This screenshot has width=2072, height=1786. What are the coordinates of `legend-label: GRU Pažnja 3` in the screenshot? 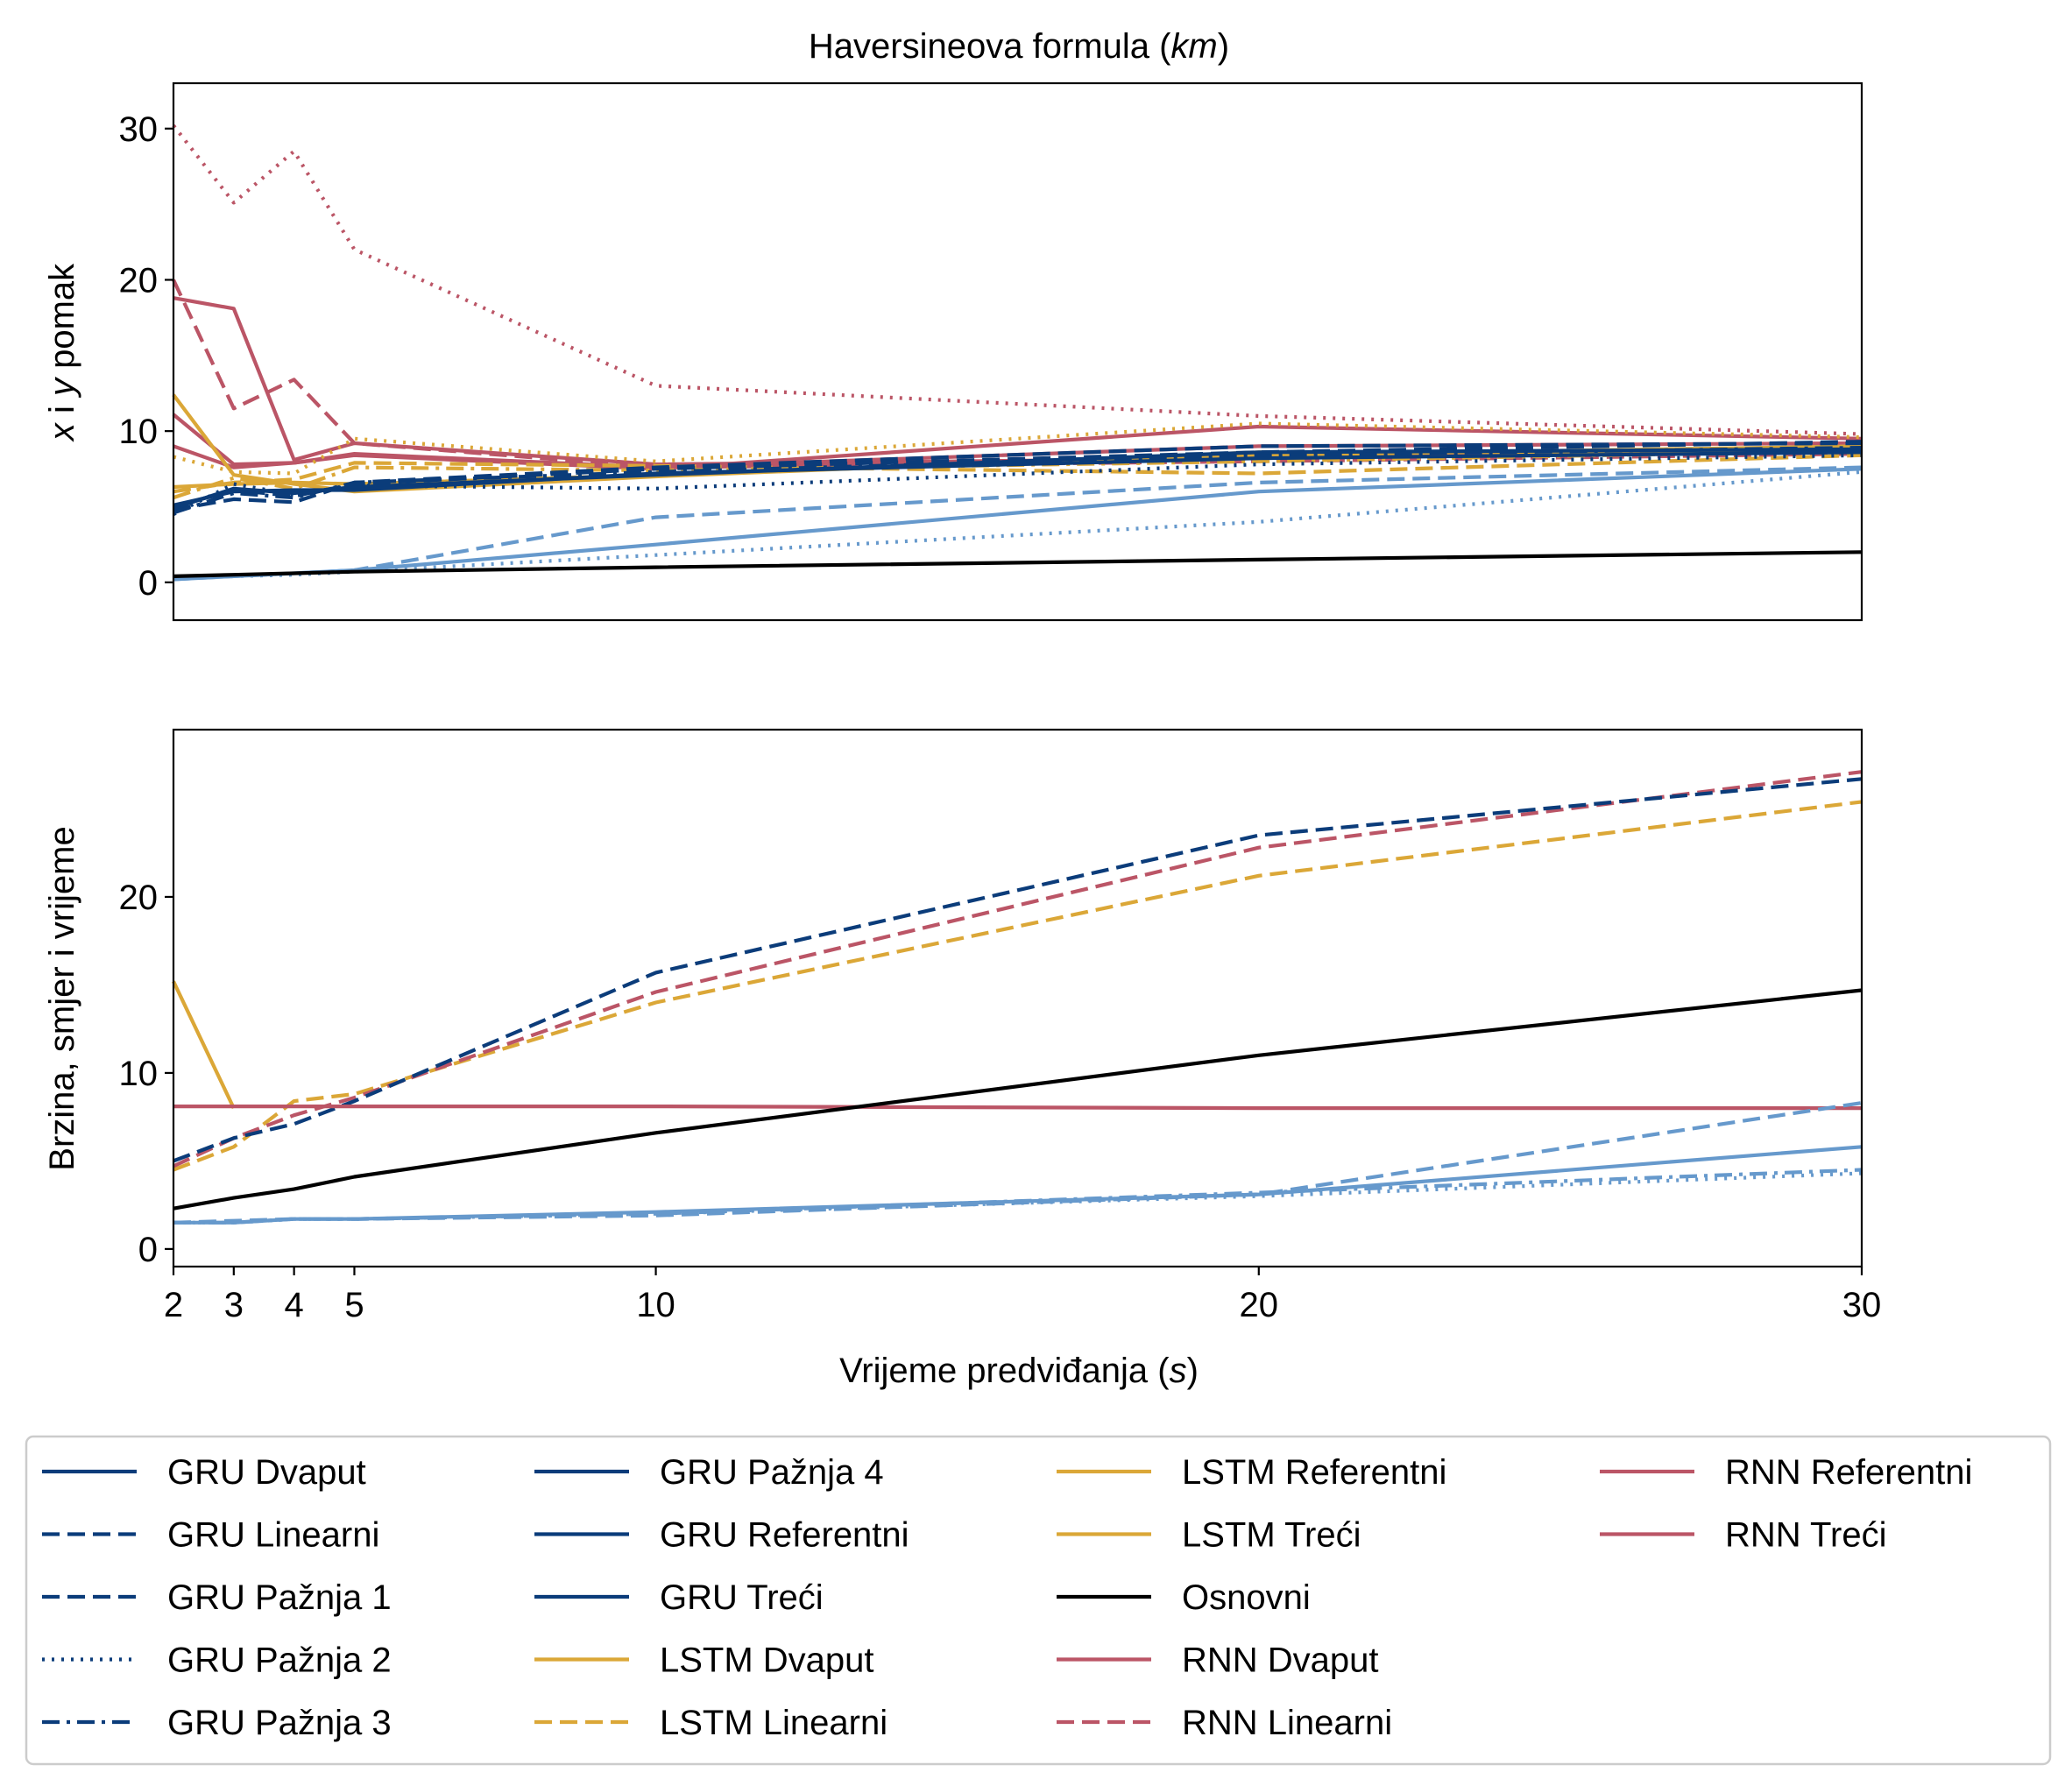 It's located at (279, 1723).